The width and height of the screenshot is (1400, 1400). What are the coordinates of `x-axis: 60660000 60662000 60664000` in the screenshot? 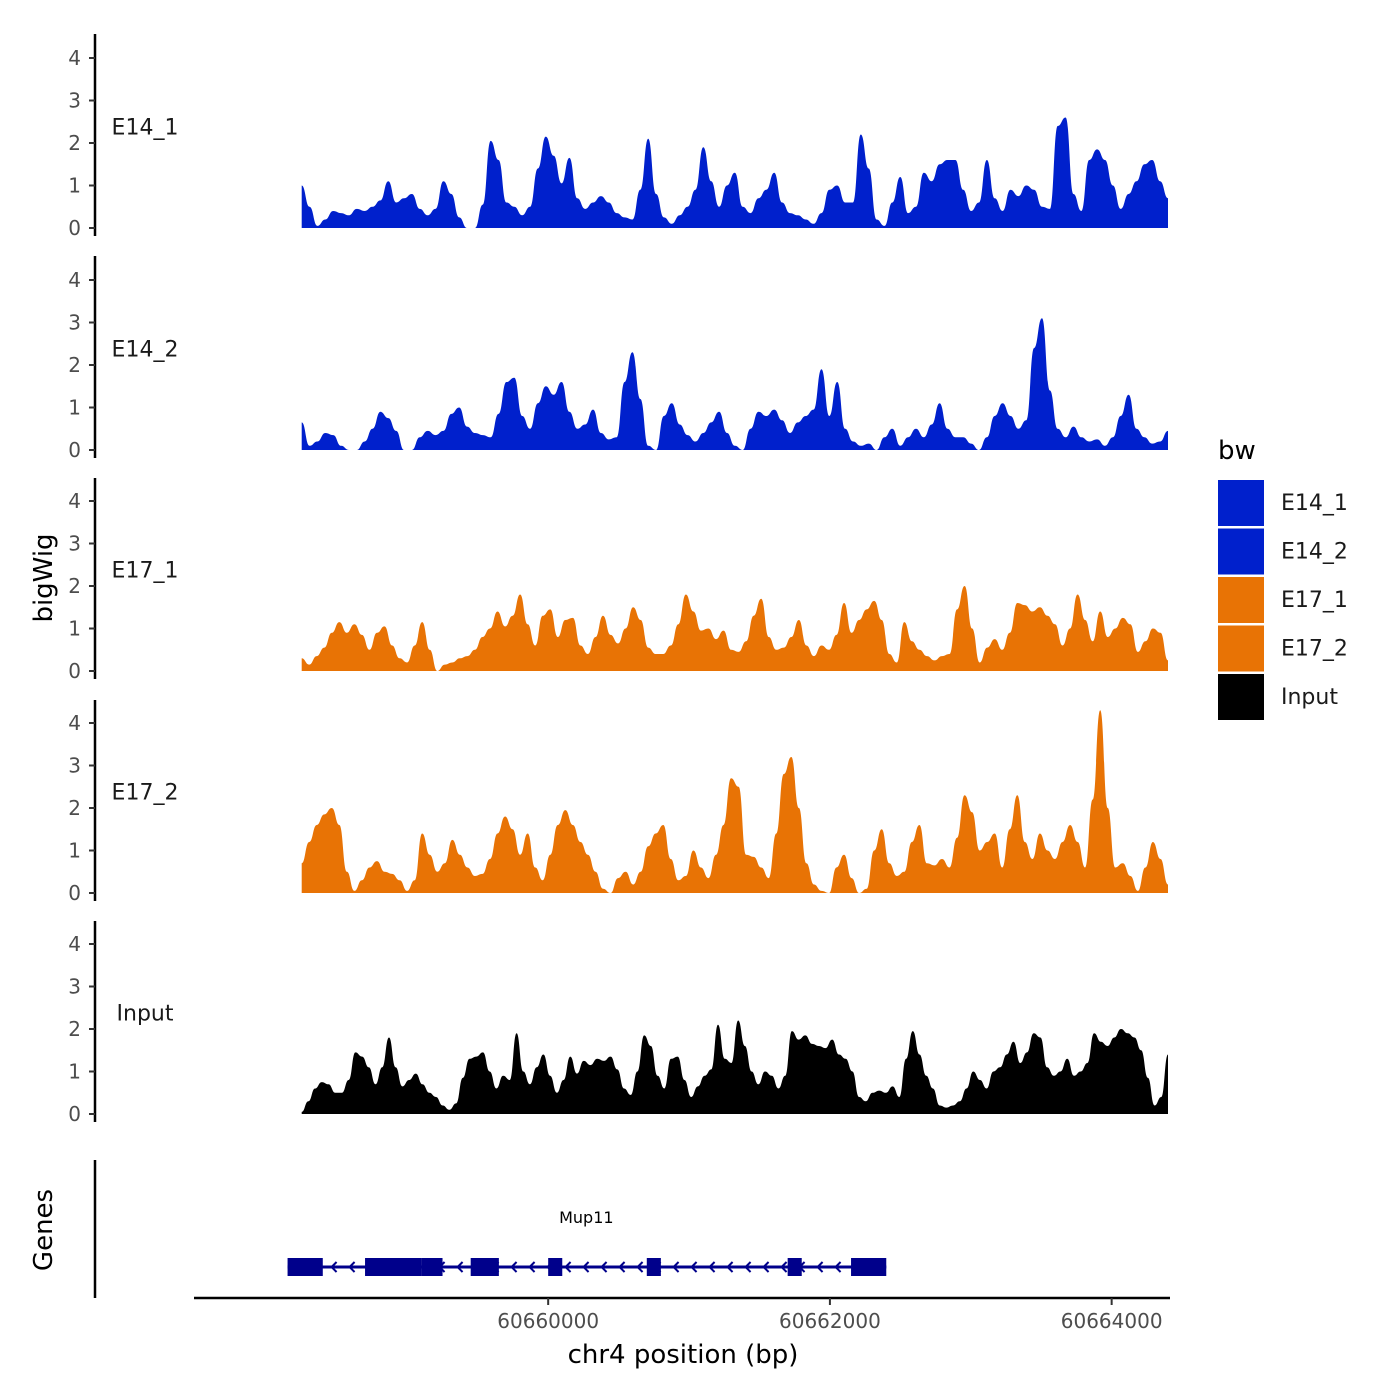 It's located at (682, 1314).